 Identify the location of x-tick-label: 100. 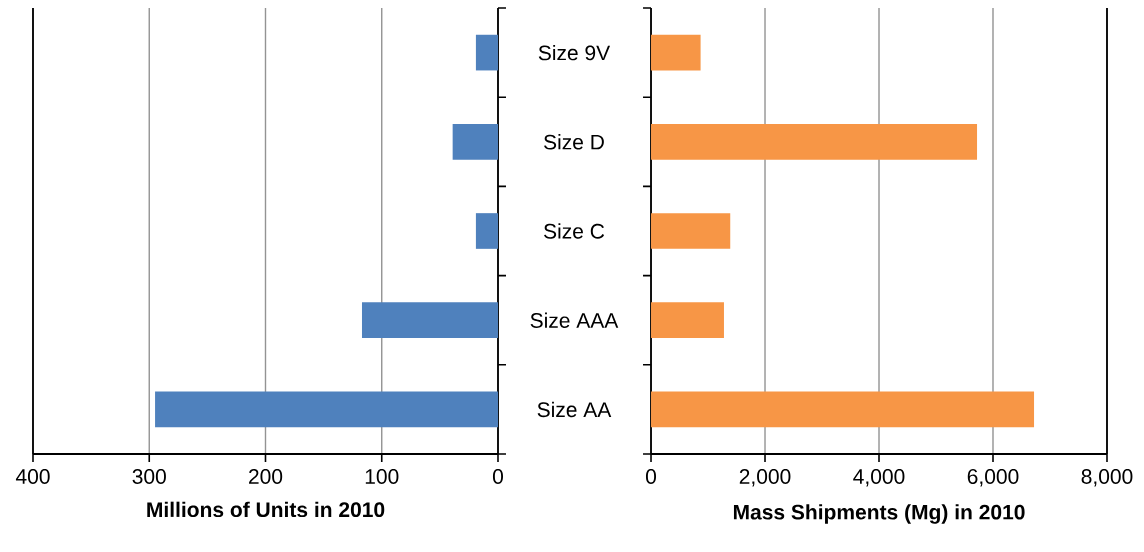
(382, 476).